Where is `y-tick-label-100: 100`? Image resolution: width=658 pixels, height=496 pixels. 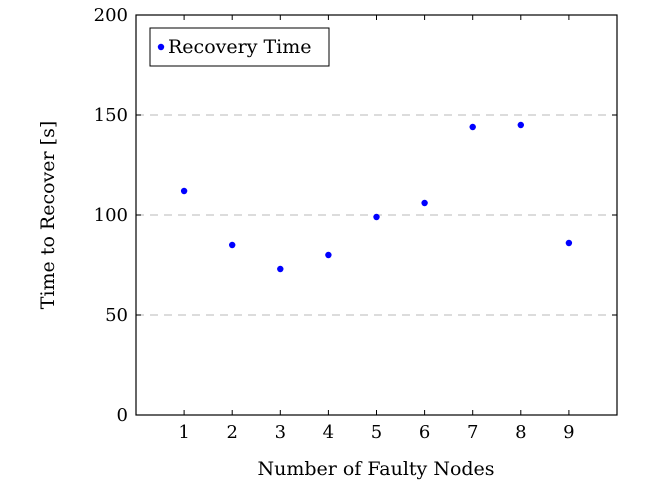 y-tick-label-100: 100 is located at coordinates (111, 215).